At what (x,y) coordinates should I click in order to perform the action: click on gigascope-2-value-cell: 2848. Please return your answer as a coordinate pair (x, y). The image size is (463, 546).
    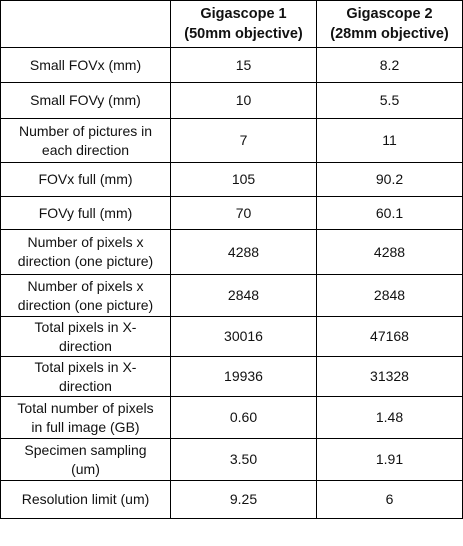
    Looking at the image, I should click on (389, 295).